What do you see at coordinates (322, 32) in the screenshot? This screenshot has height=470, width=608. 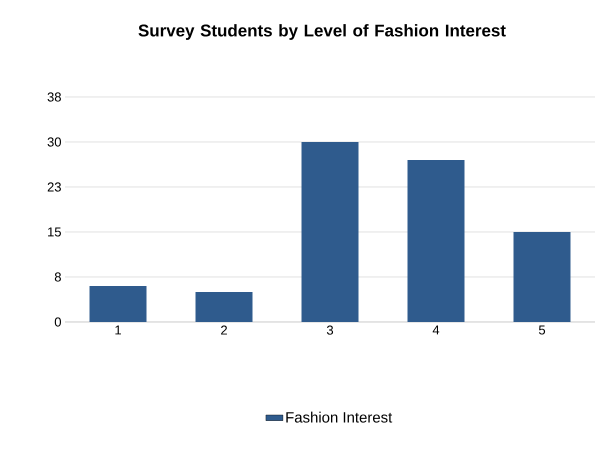 I see `chart-title: Survey Students by Level of Fashion Interest` at bounding box center [322, 32].